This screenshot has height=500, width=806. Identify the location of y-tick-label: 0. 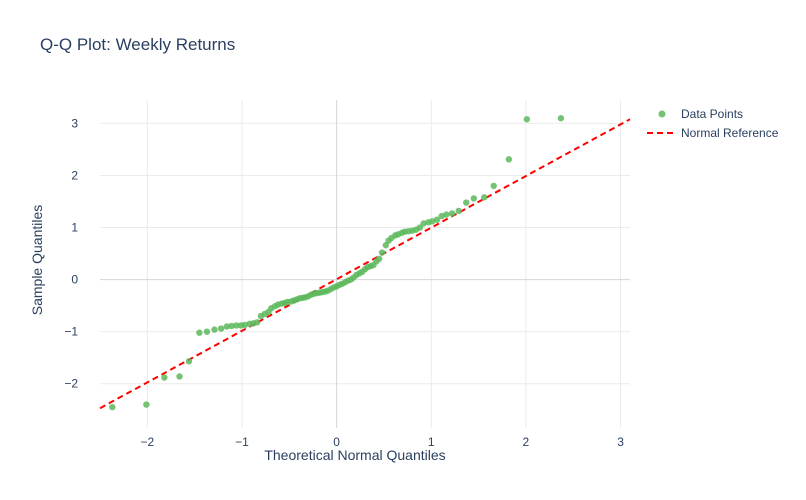
(74, 280).